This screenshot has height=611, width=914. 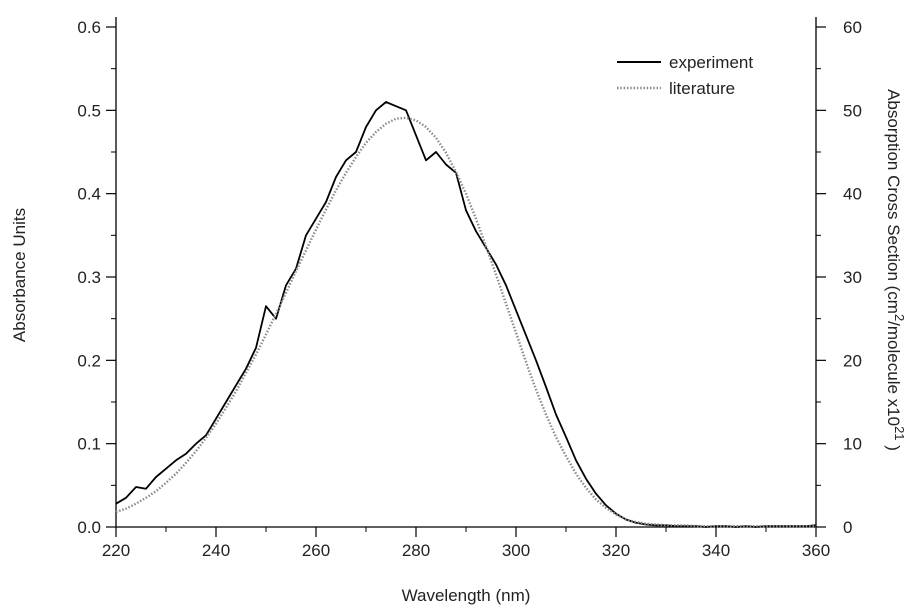 I want to click on y-right-label-part: Absorption Cross Section (cm, so click(x=893, y=201).